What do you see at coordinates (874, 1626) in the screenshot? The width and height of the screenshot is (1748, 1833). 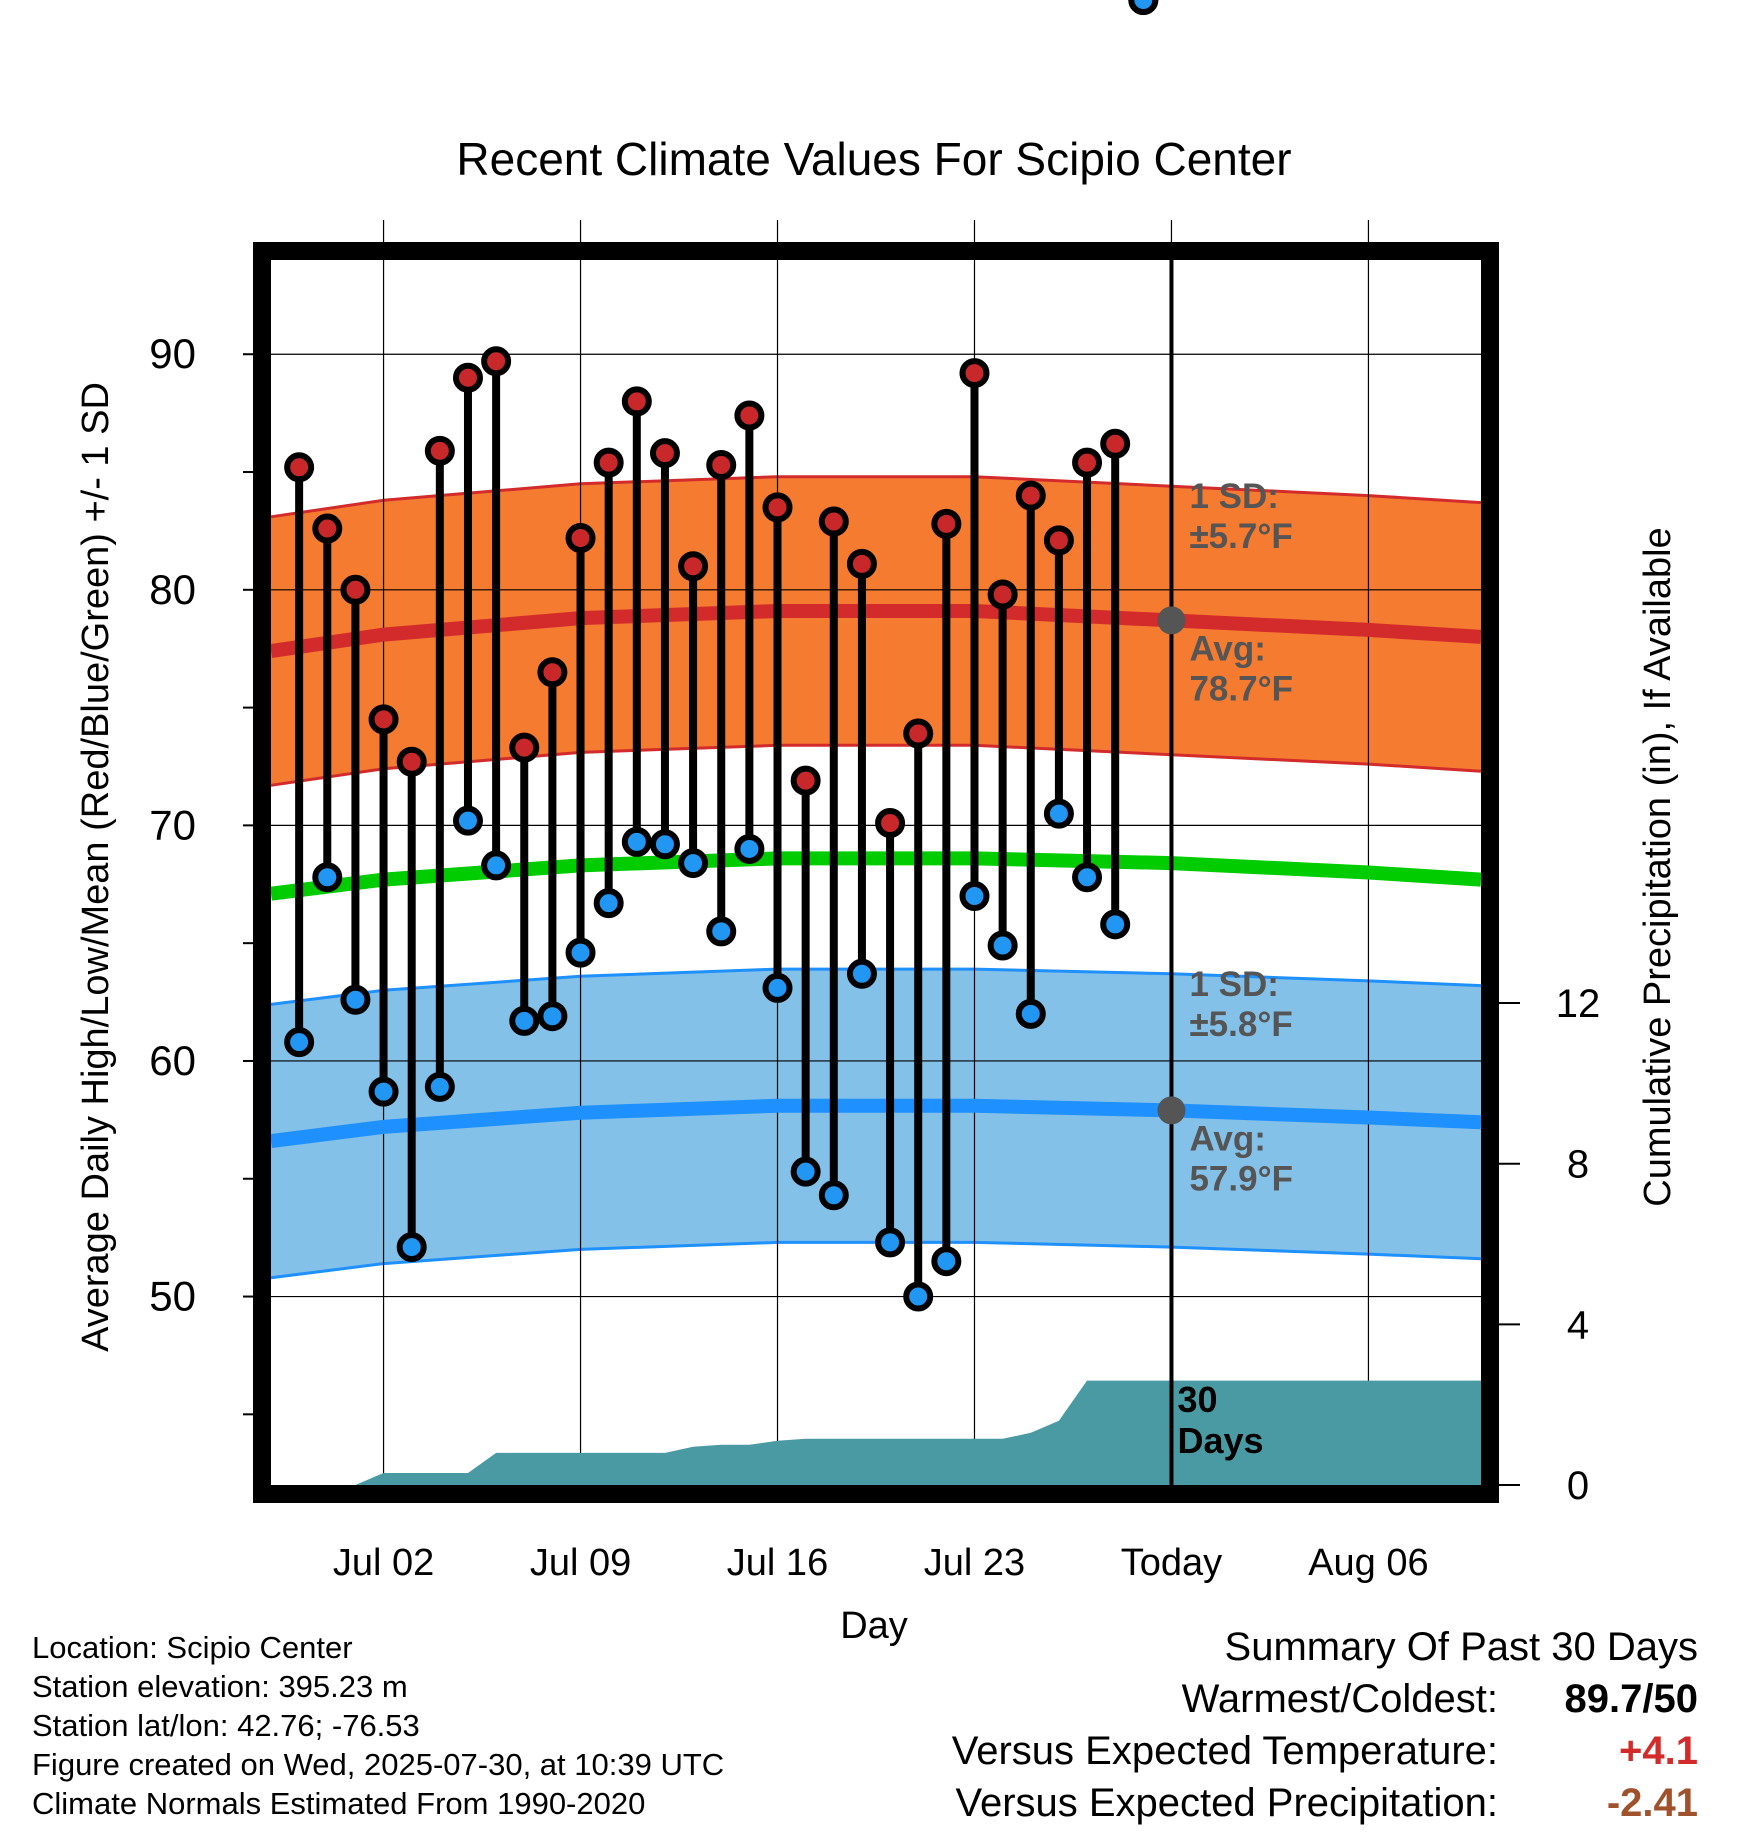 I see `x-axis-label: Day` at bounding box center [874, 1626].